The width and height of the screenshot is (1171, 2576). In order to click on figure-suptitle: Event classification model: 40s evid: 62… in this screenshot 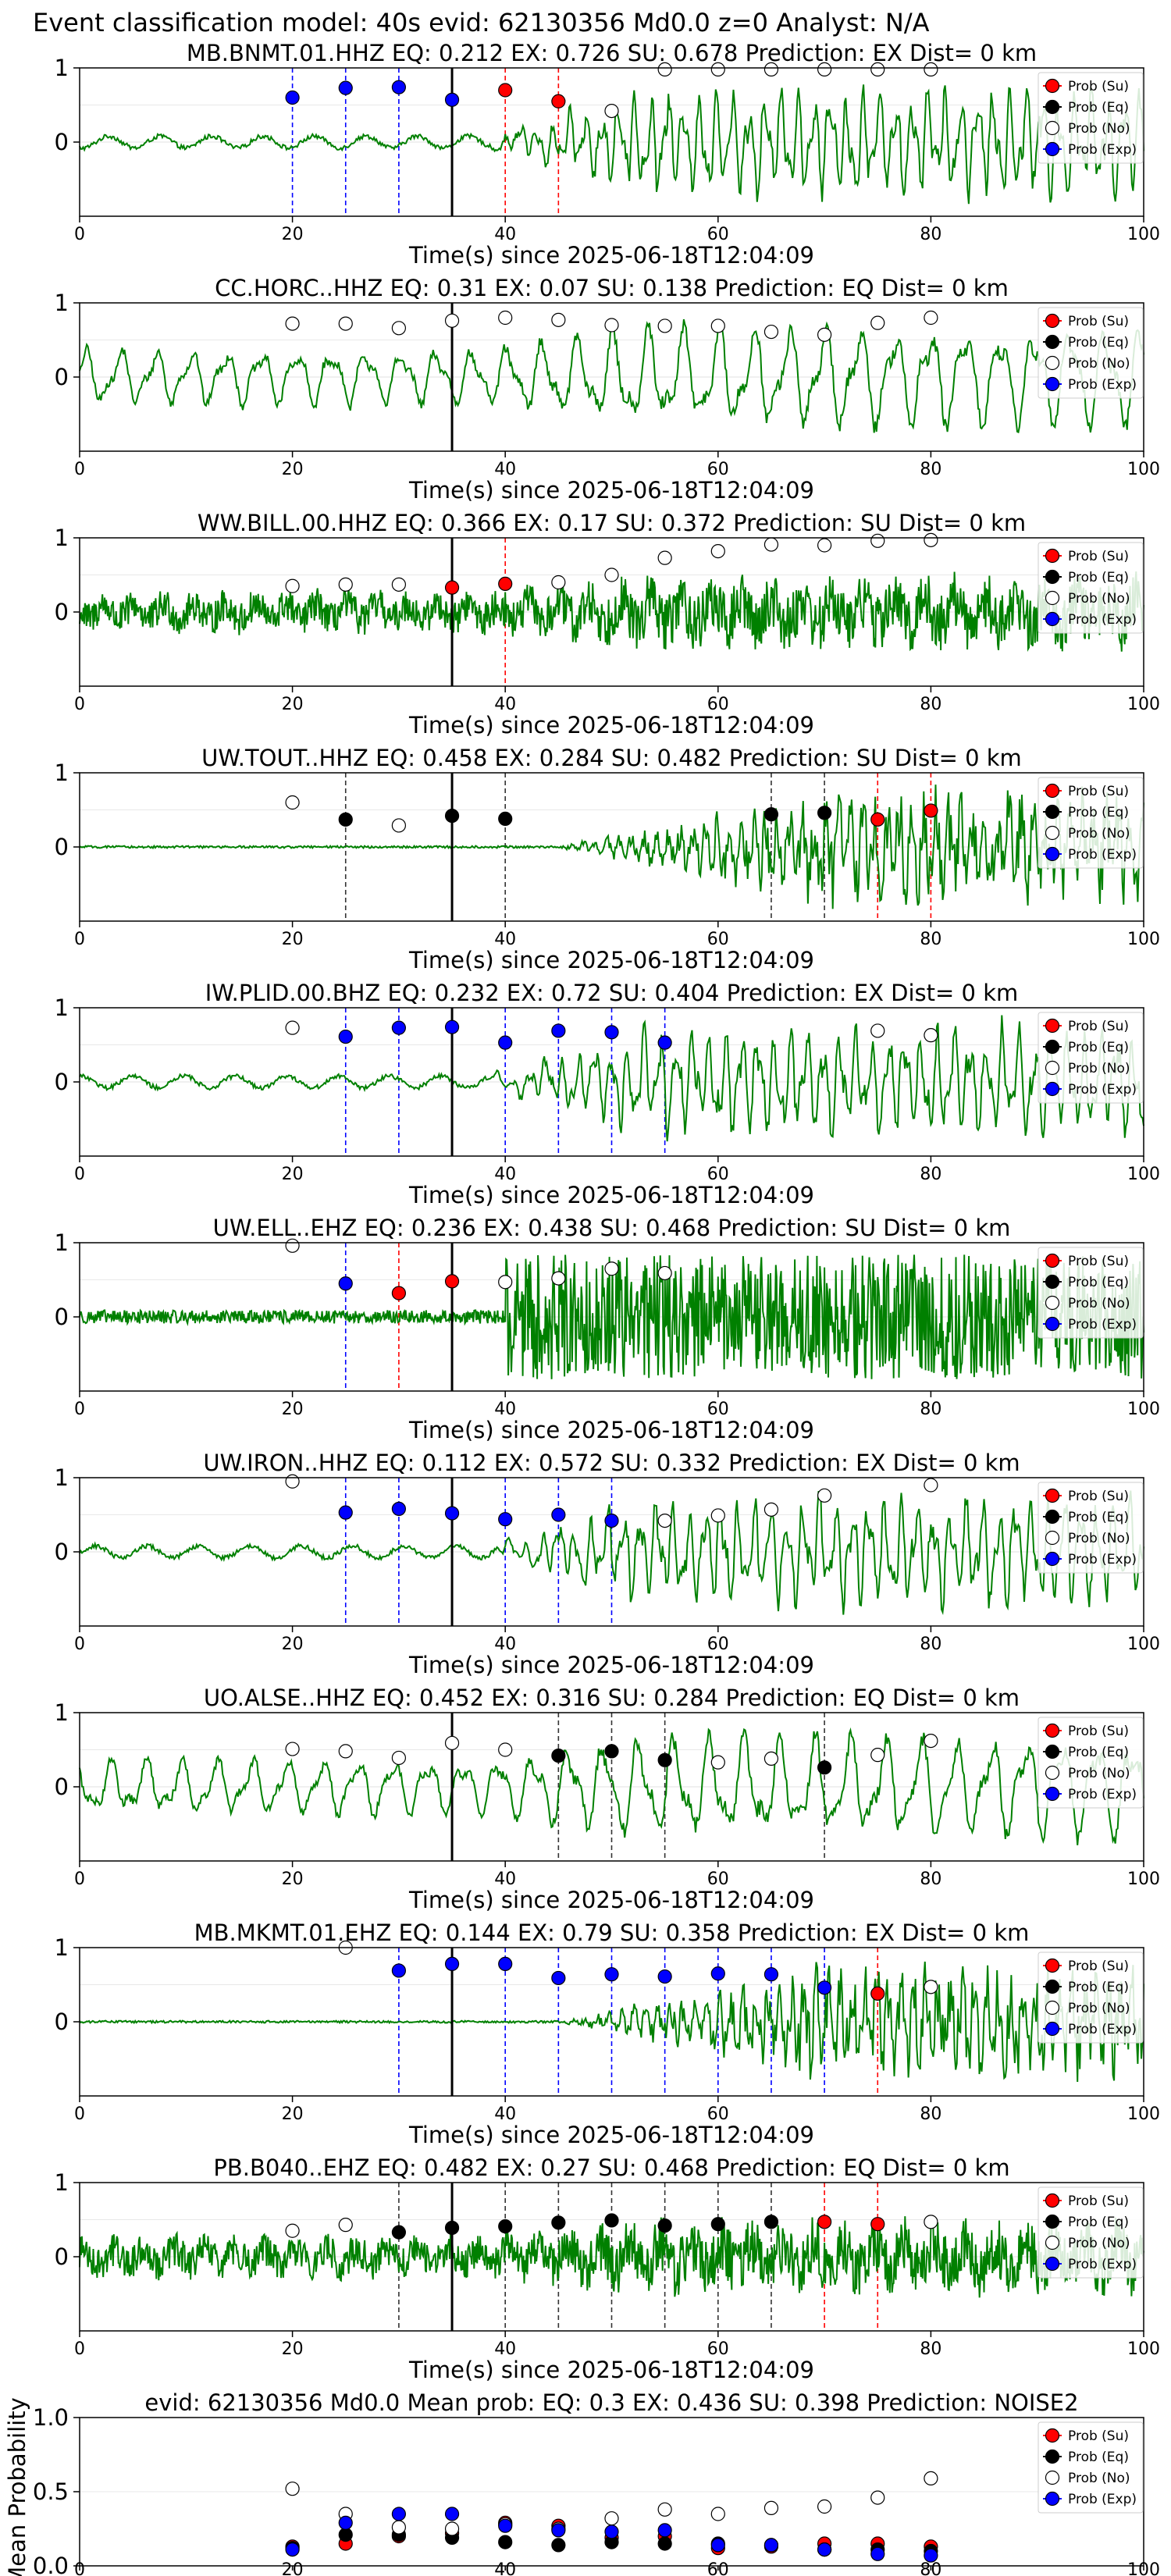, I will do `click(481, 22)`.